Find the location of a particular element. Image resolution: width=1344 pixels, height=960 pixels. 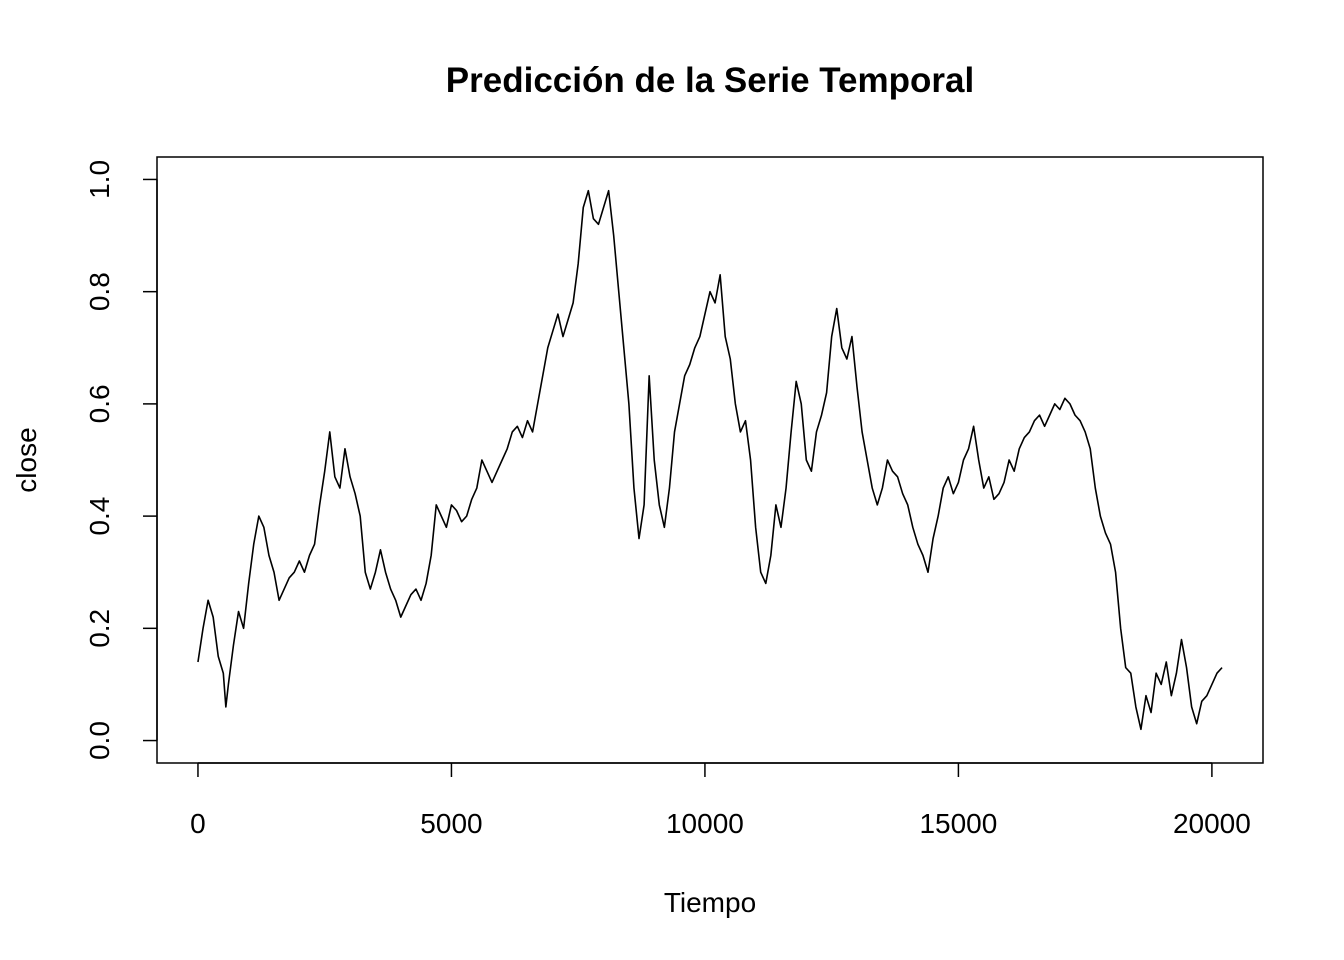

y-tick-label: 0.6 is located at coordinates (99, 403).